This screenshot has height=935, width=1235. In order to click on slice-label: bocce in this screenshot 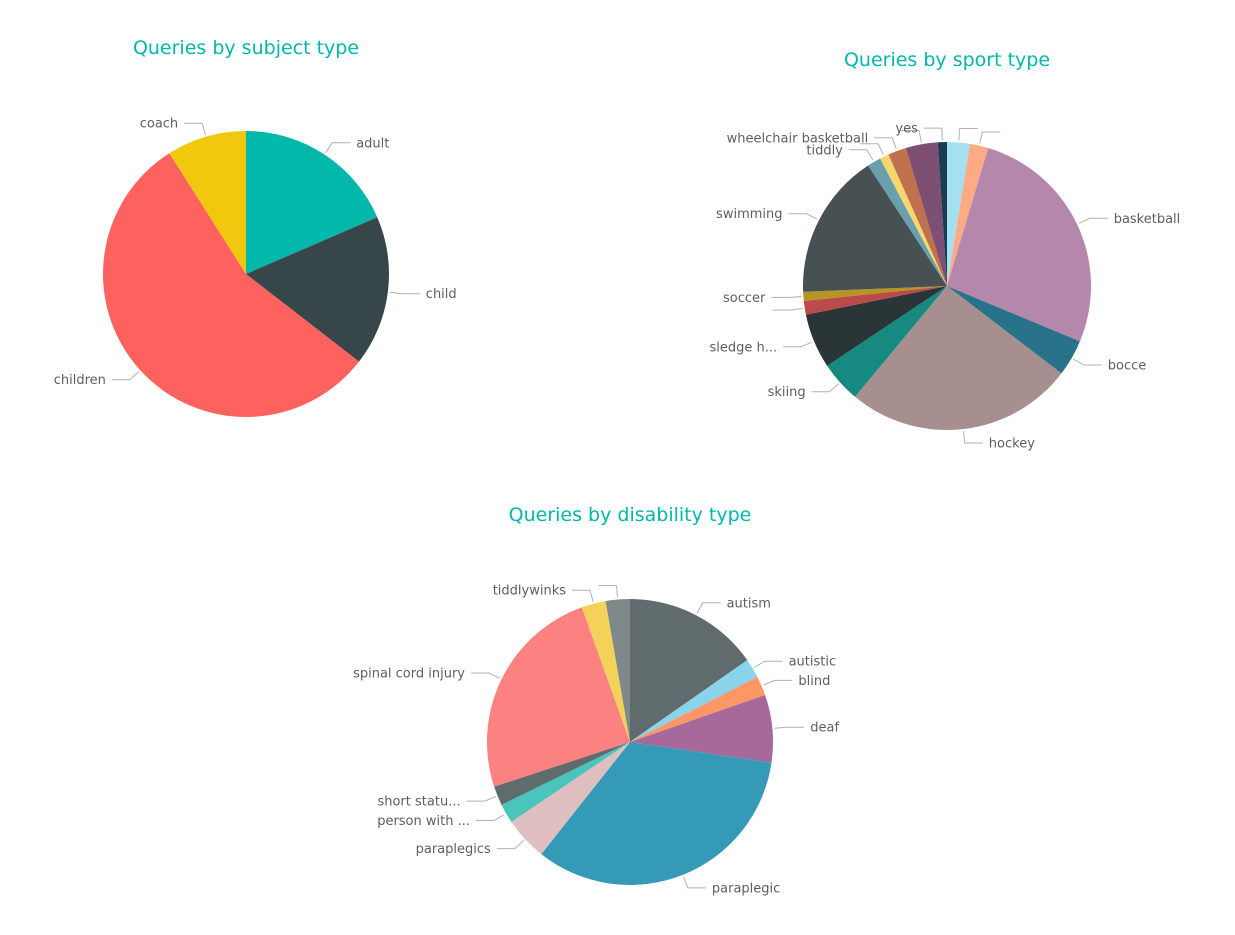, I will do `click(1127, 366)`.